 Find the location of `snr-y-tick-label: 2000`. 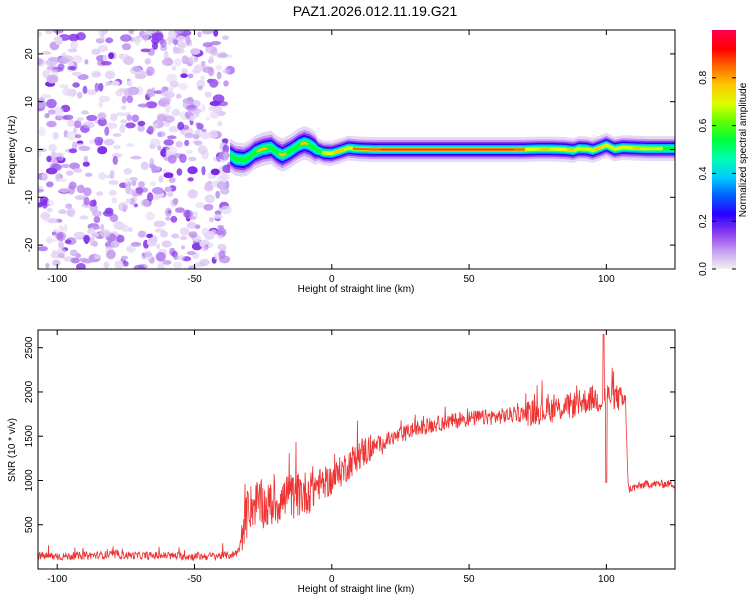

snr-y-tick-label: 2000 is located at coordinates (29, 391).